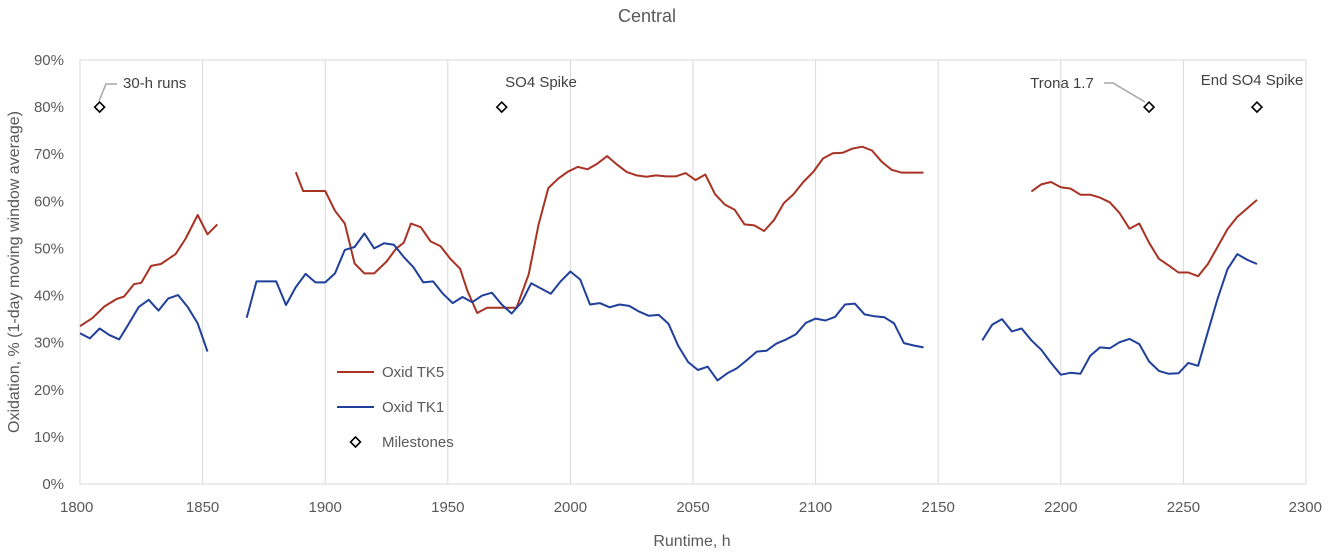 The image size is (1328, 552). Describe the element at coordinates (447, 507) in the screenshot. I see `x-tick-label: 1950` at that location.